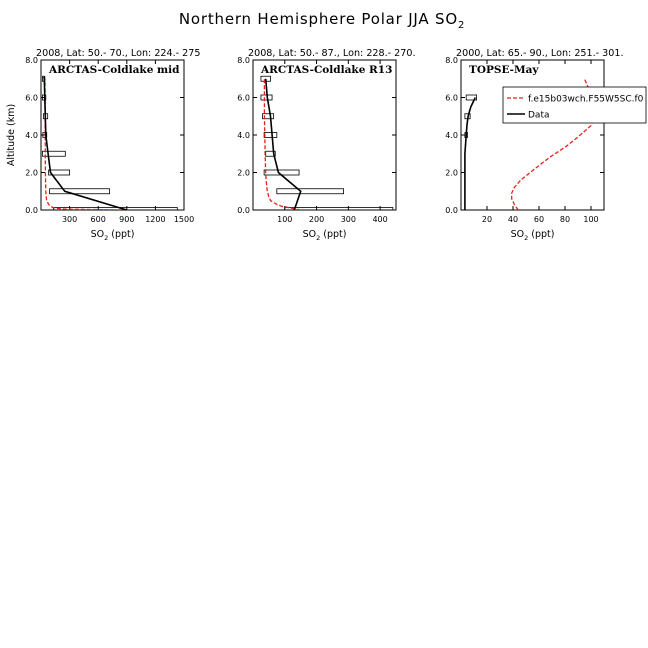 Image resolution: width=648 pixels, height=648 pixels. Describe the element at coordinates (586, 100) in the screenshot. I see `legend-label: f.e15b03wch.F55W5SC.f0` at that location.